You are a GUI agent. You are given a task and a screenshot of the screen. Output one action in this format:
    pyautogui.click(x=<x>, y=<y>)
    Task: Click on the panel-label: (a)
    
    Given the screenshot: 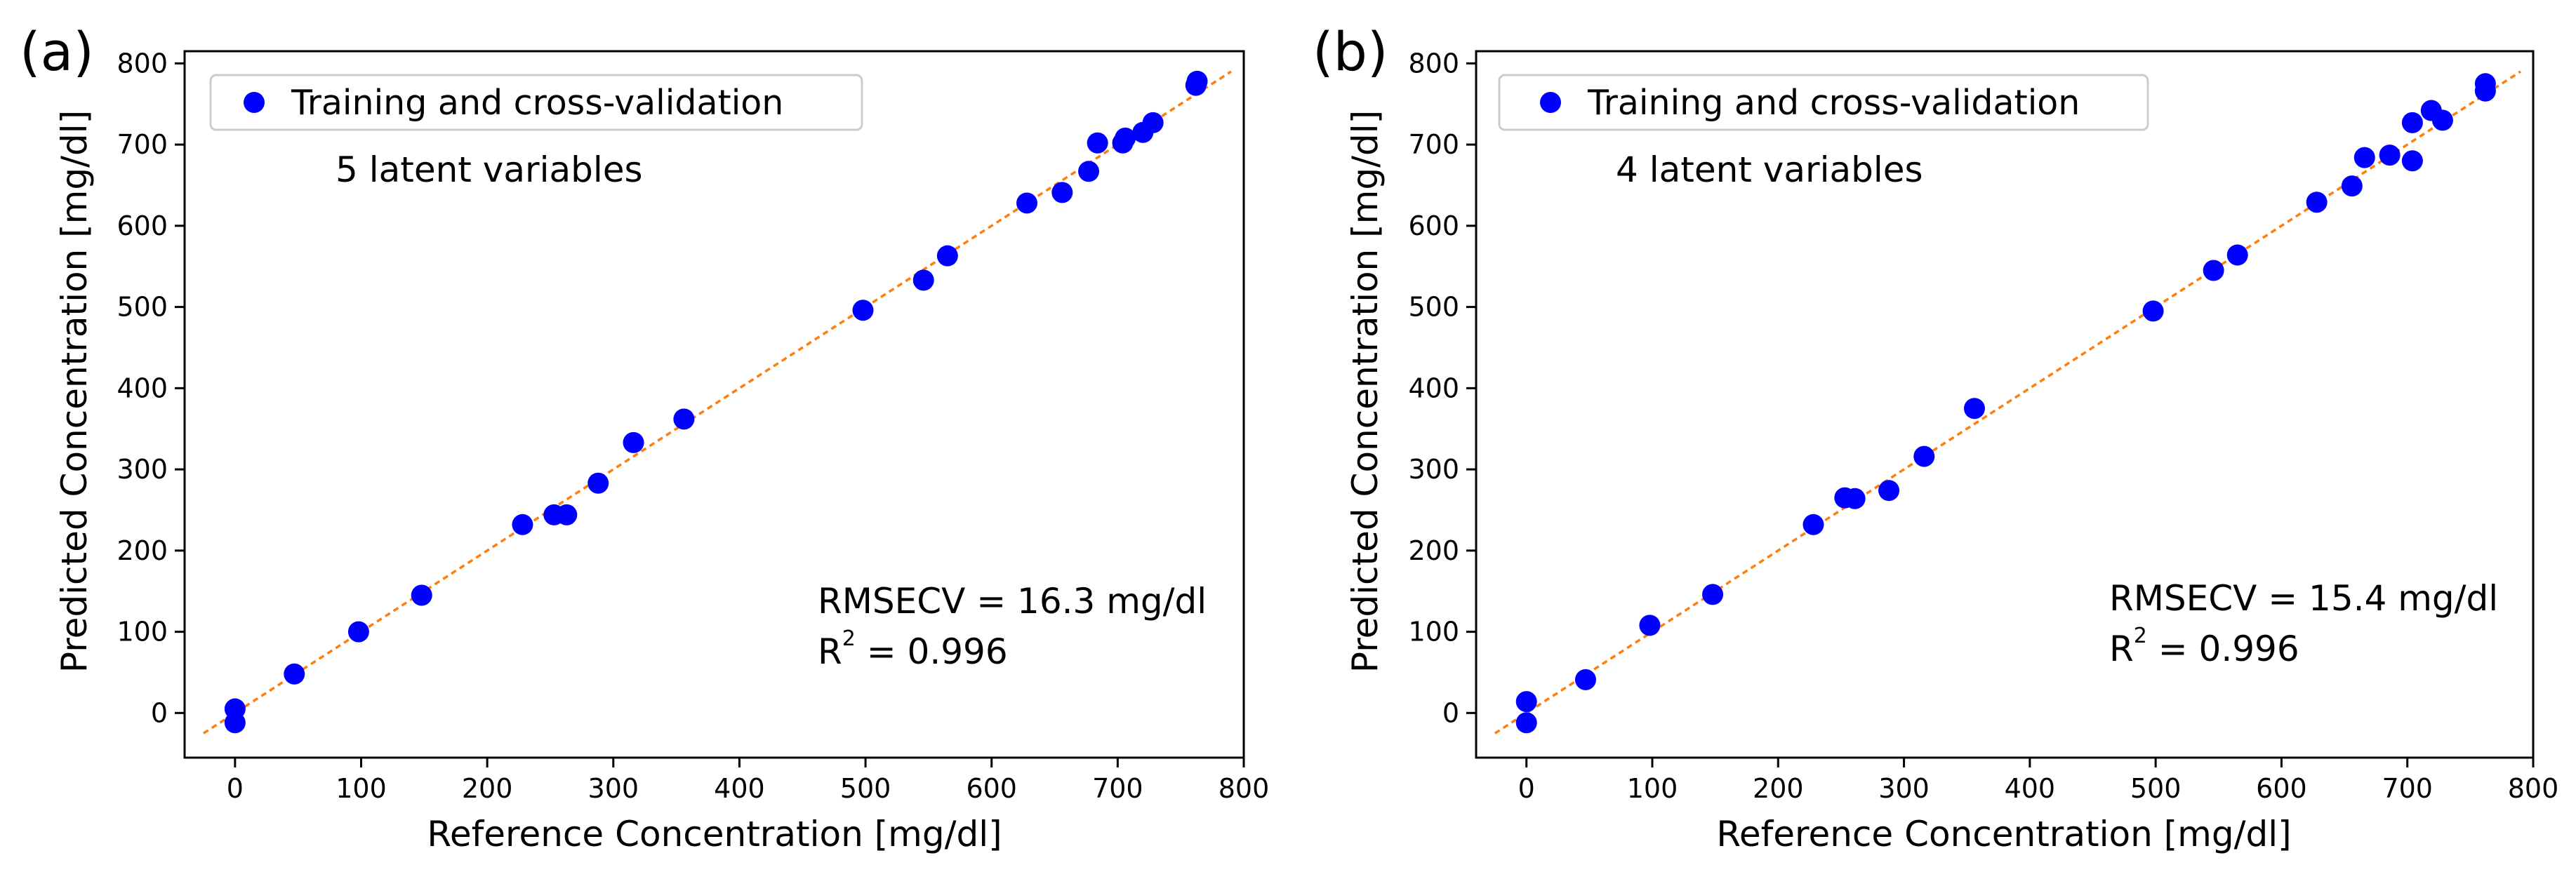 What is the action you would take?
    pyautogui.click(x=57, y=51)
    